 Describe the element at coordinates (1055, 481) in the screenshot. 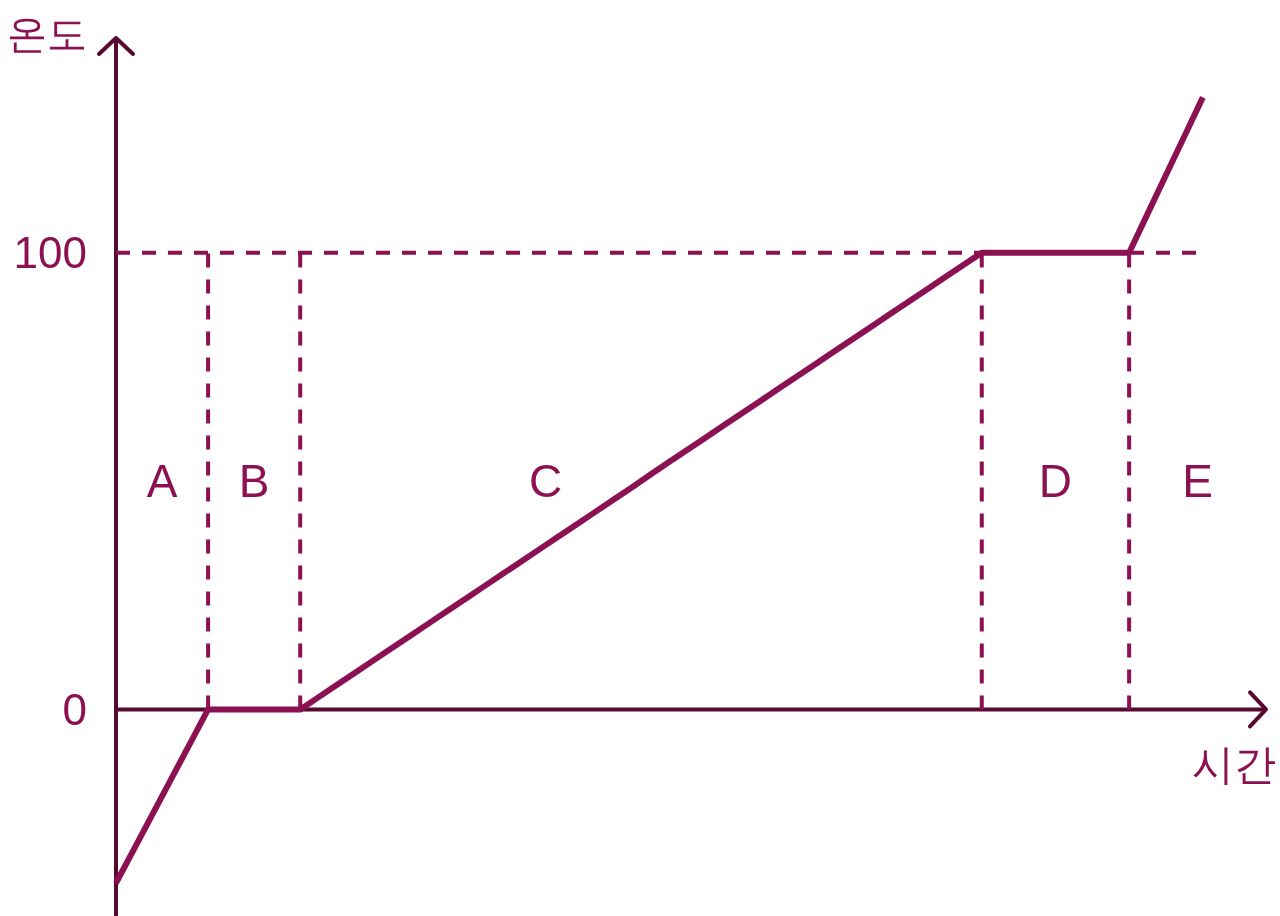

I see `phase-label: D` at that location.